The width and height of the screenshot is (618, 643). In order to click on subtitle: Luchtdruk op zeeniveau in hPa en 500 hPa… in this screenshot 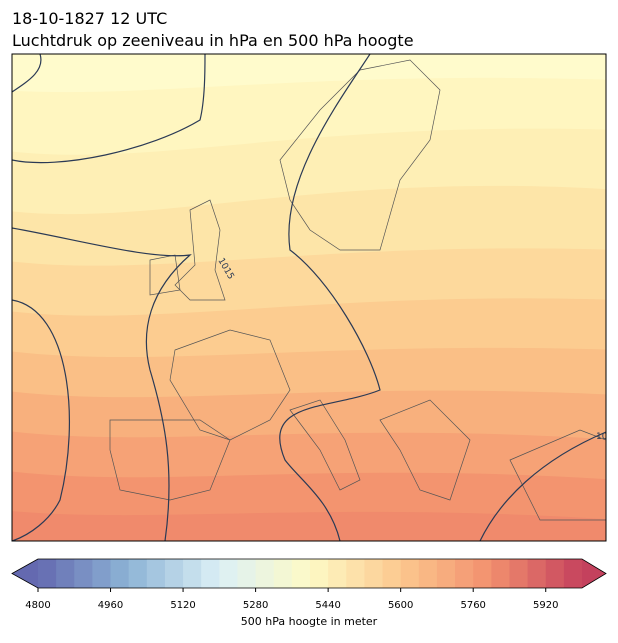, I will do `click(213, 40)`.